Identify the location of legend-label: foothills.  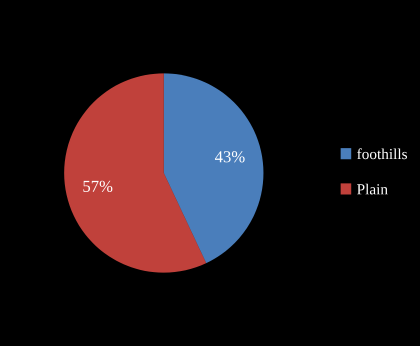
(382, 154).